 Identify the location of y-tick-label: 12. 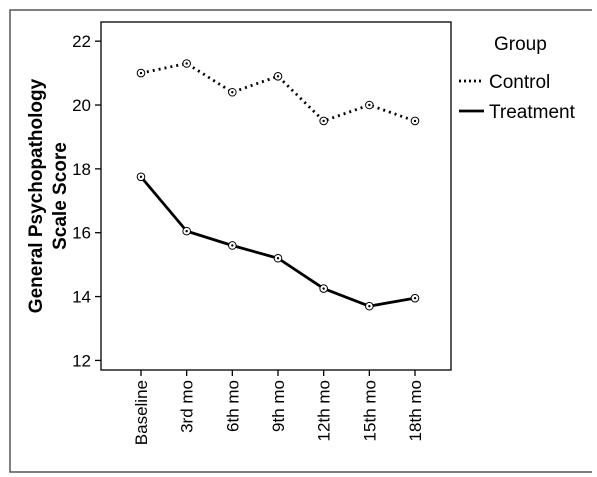
(81, 360).